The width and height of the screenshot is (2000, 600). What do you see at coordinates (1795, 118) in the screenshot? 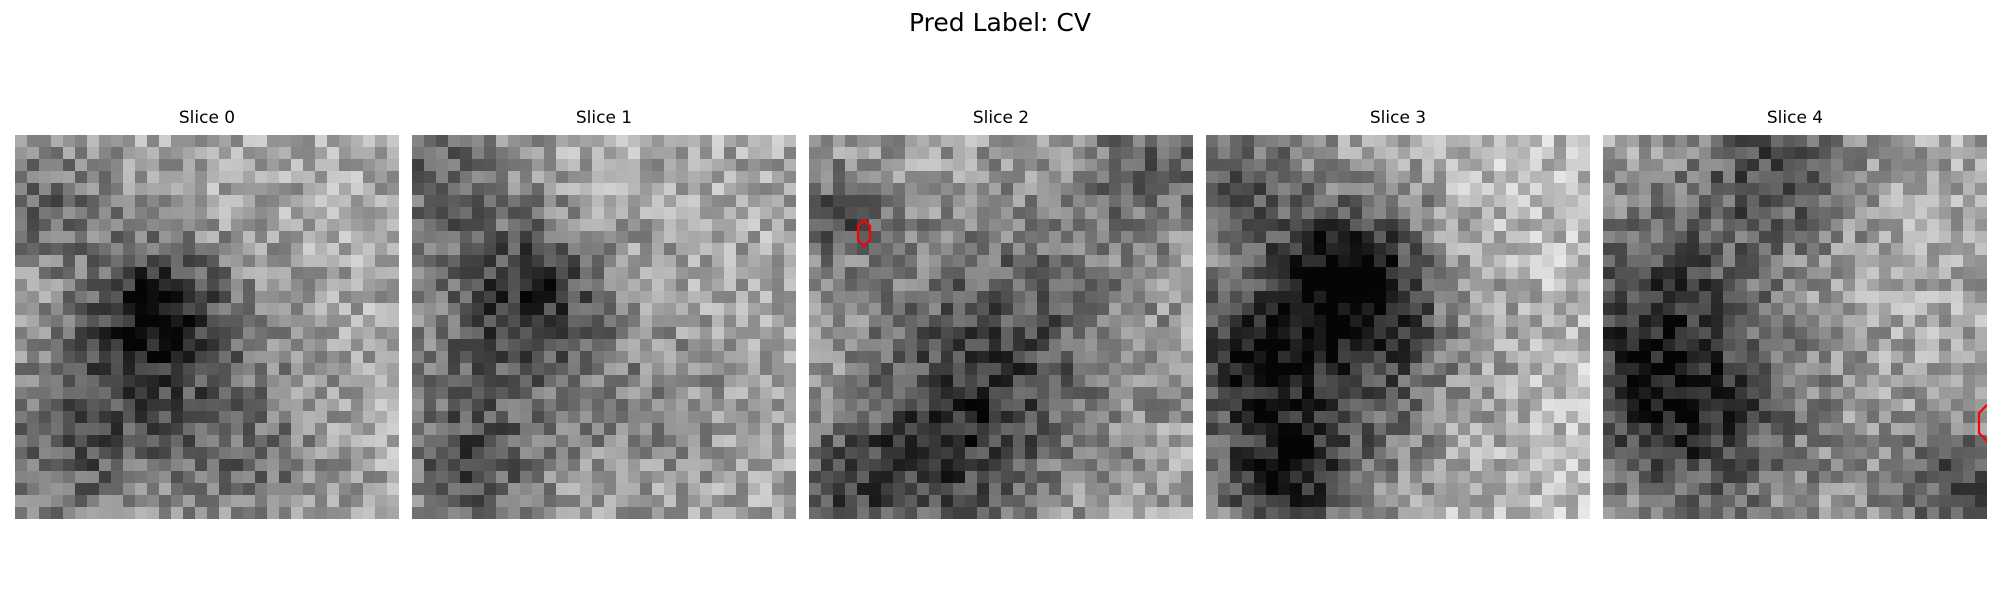
I see `slice-title-4: Slice 4` at bounding box center [1795, 118].